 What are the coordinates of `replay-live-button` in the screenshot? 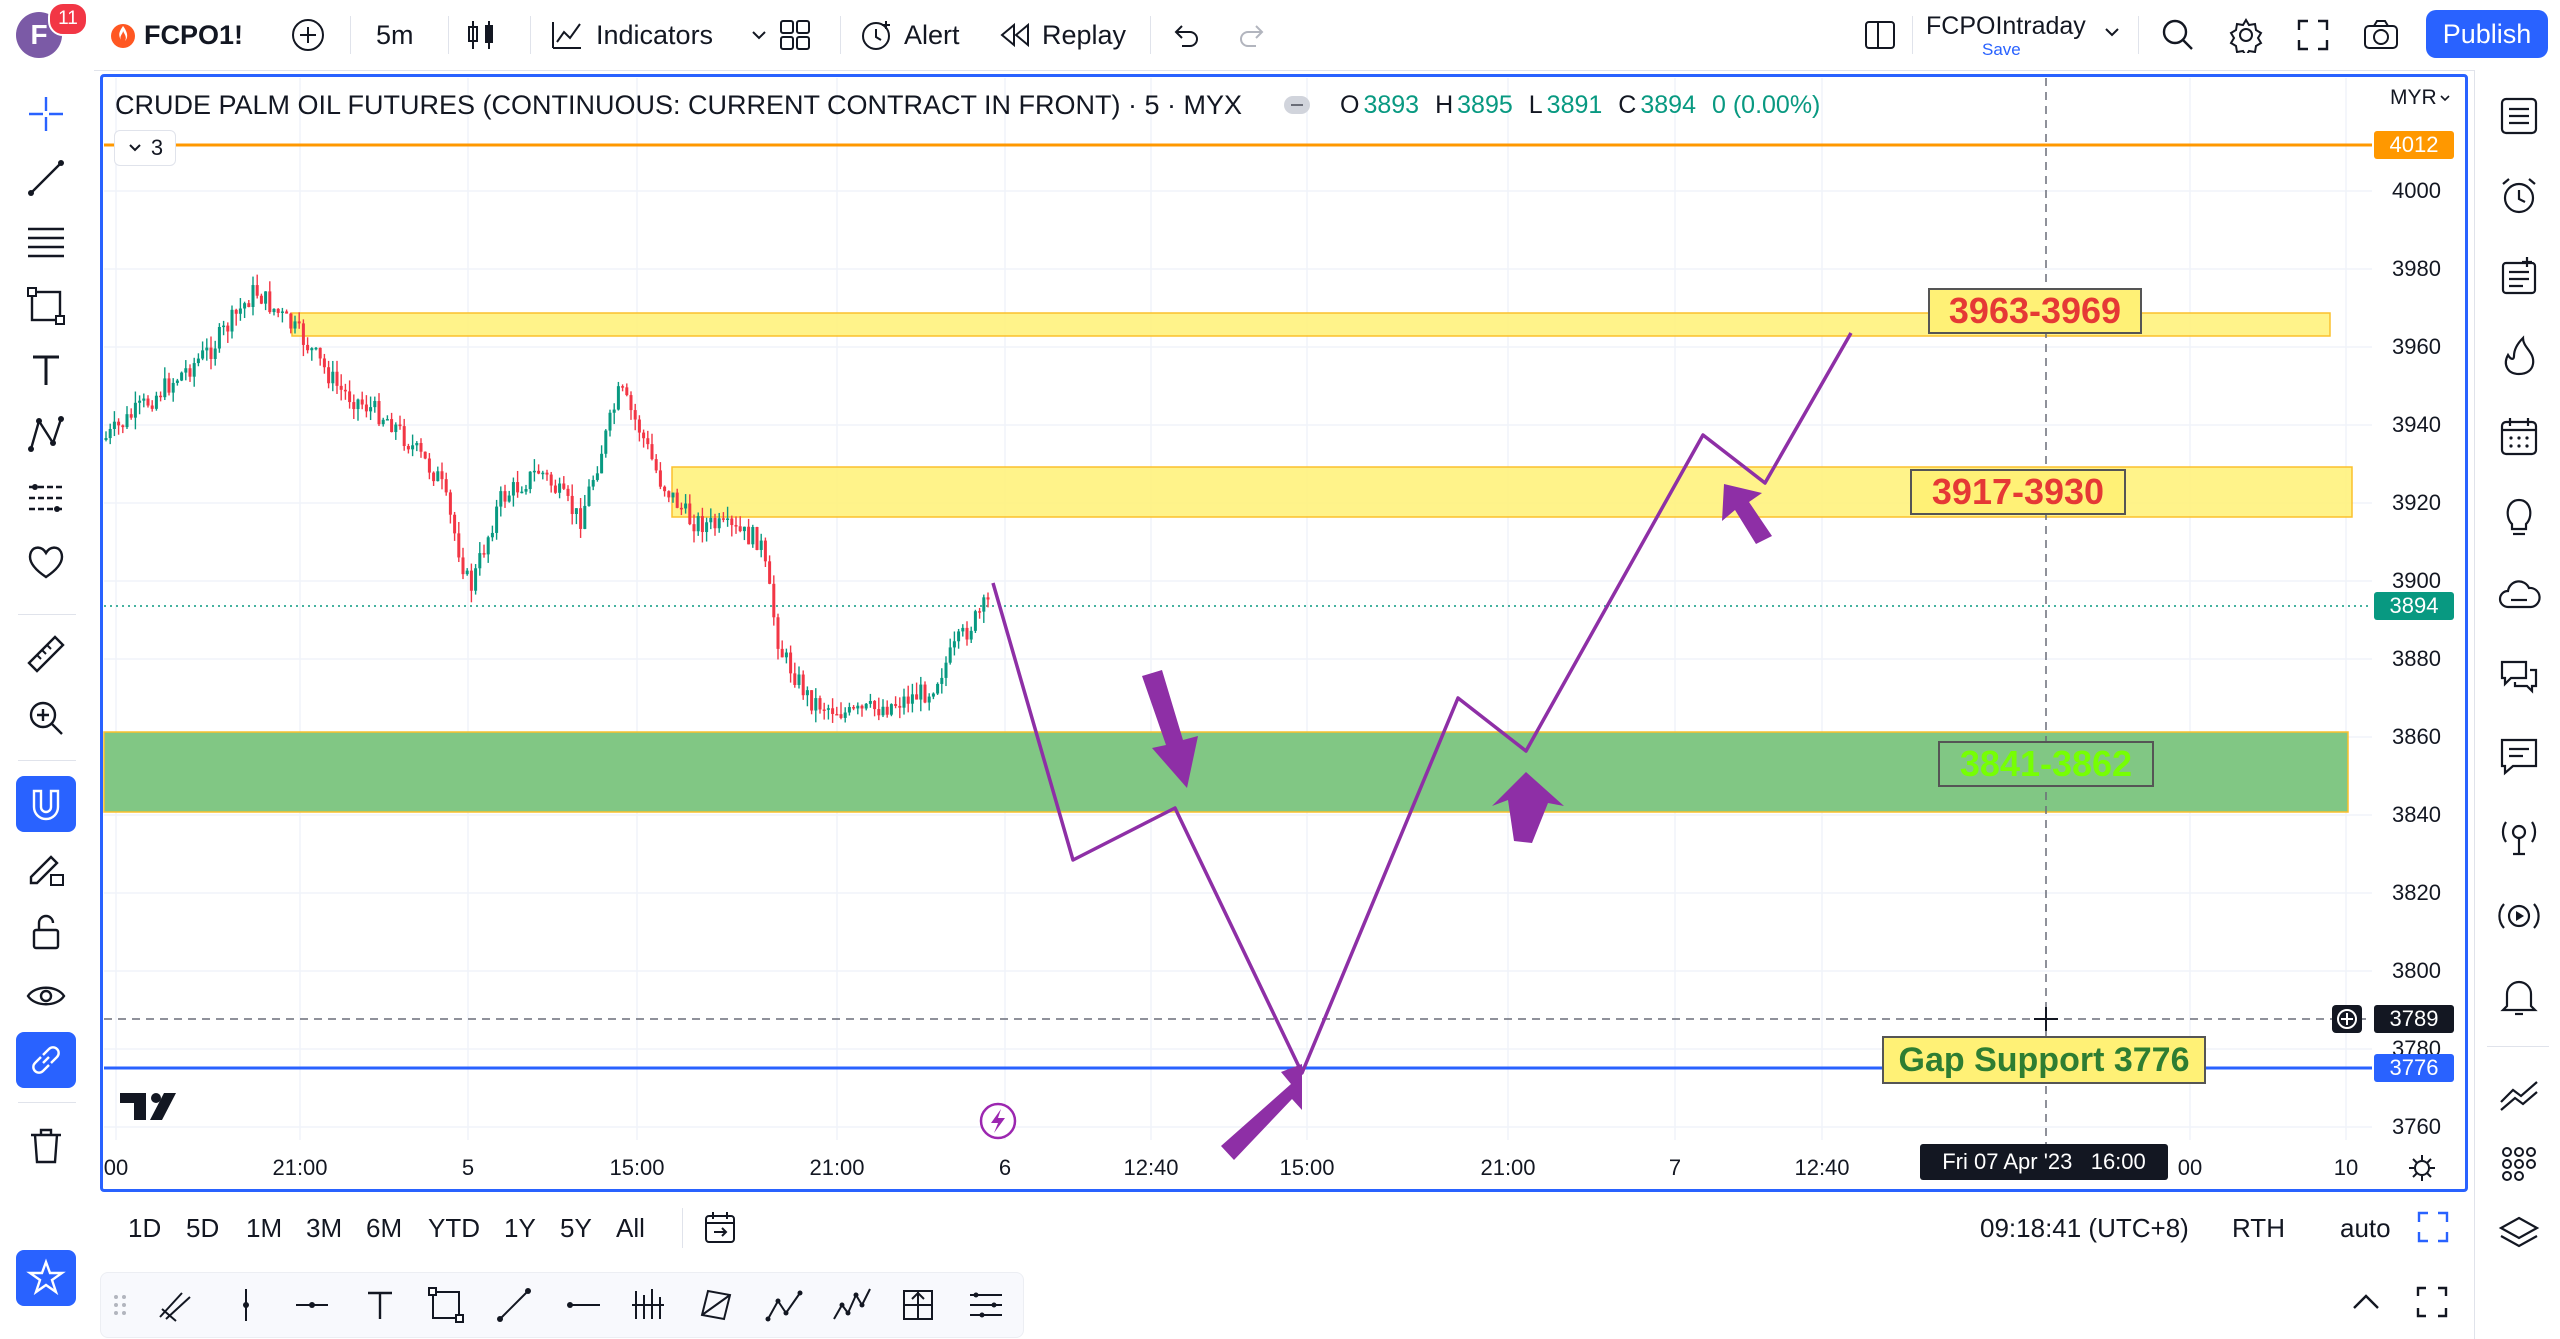 It's located at (2519, 916).